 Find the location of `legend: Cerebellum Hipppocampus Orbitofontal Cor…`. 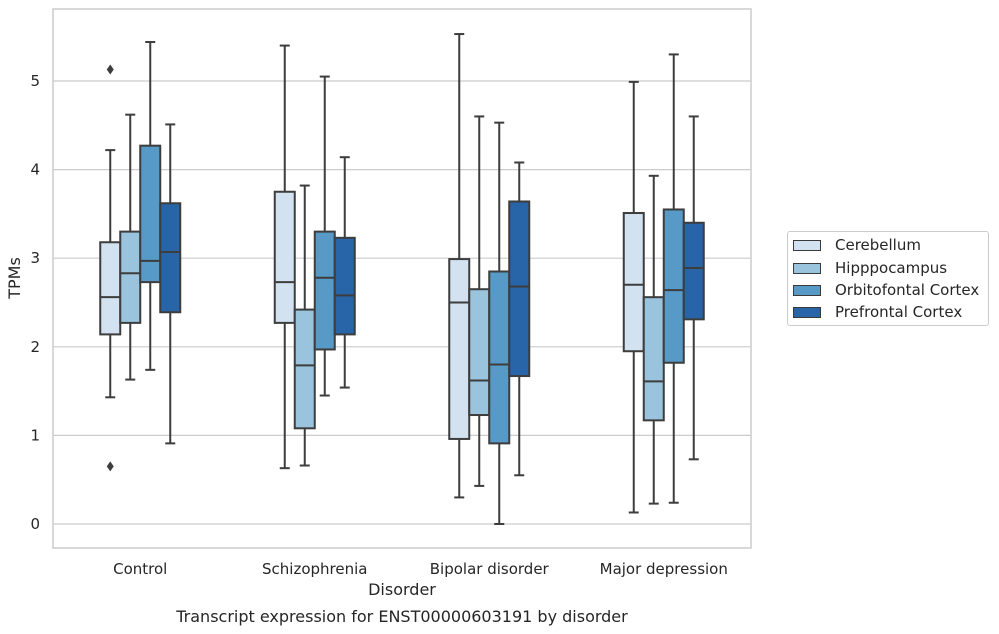

legend: Cerebellum Hipppocampus Orbitofontal Cor… is located at coordinates (888, 278).